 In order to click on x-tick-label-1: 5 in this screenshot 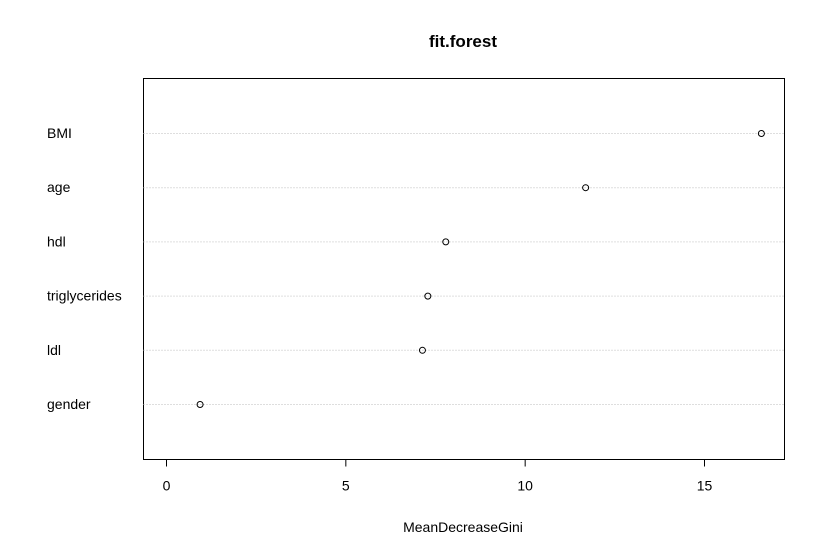, I will do `click(346, 486)`.